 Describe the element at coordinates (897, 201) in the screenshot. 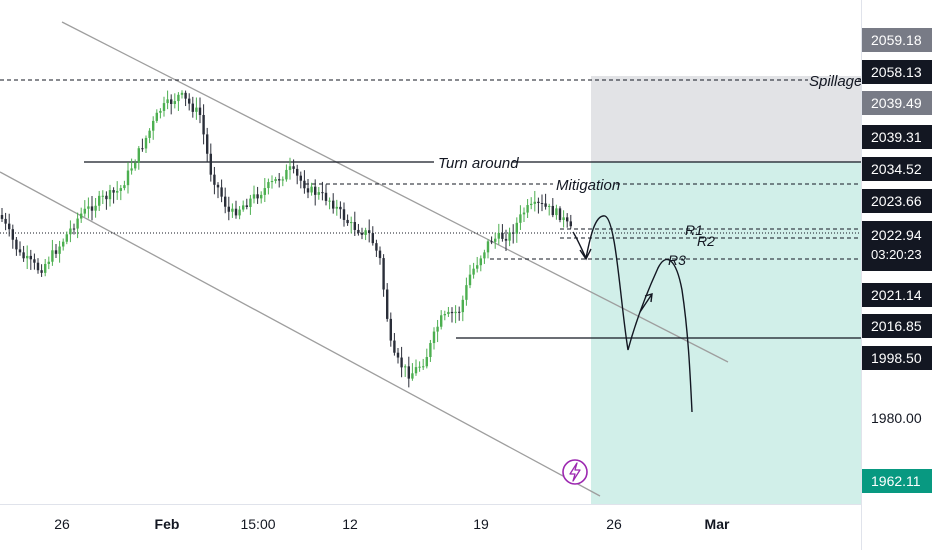

I see `price-label-2023-66: 2023.66` at that location.